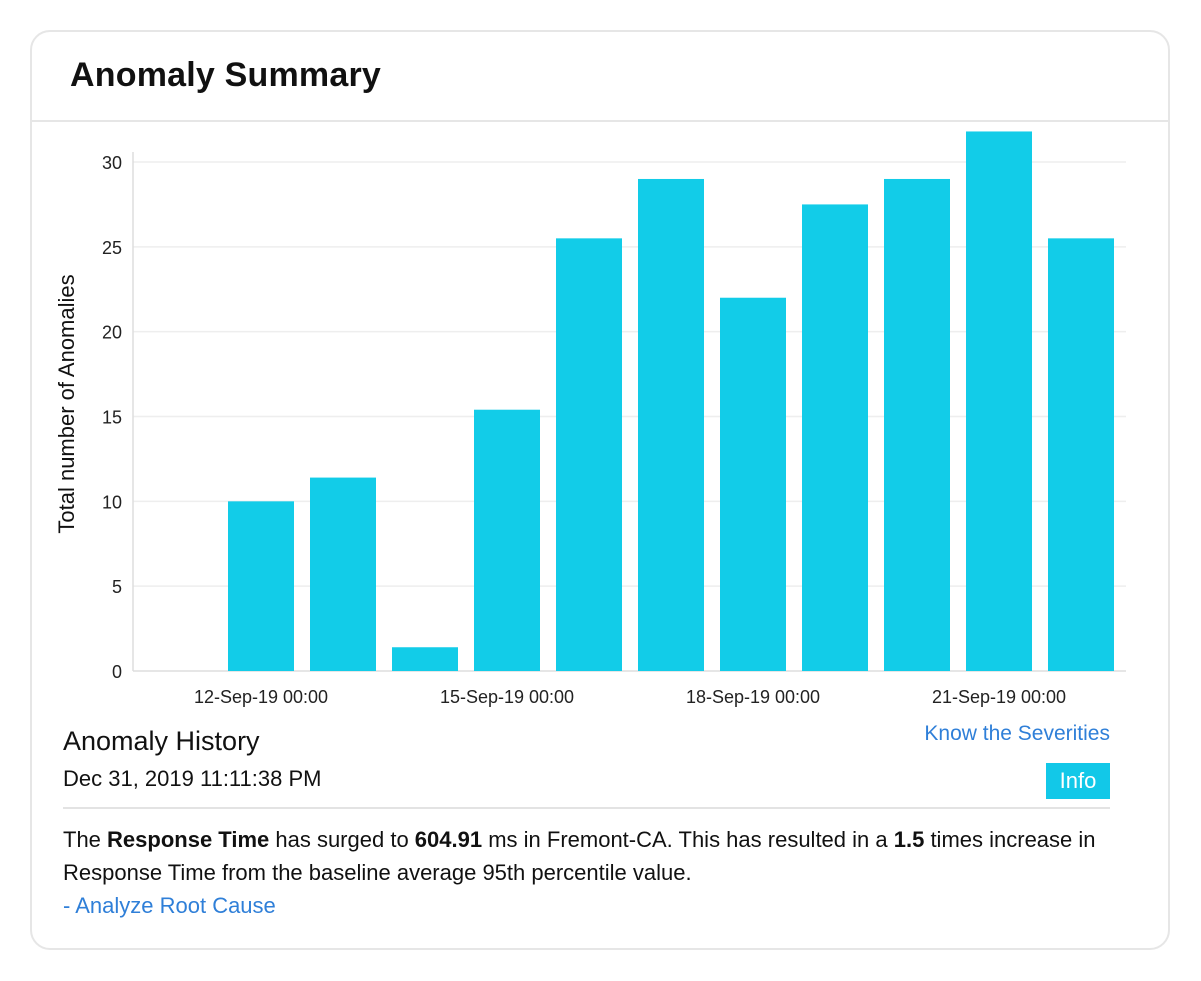  What do you see at coordinates (753, 697) in the screenshot?
I see `x-tick-label: 18-Sep-19 00:00` at bounding box center [753, 697].